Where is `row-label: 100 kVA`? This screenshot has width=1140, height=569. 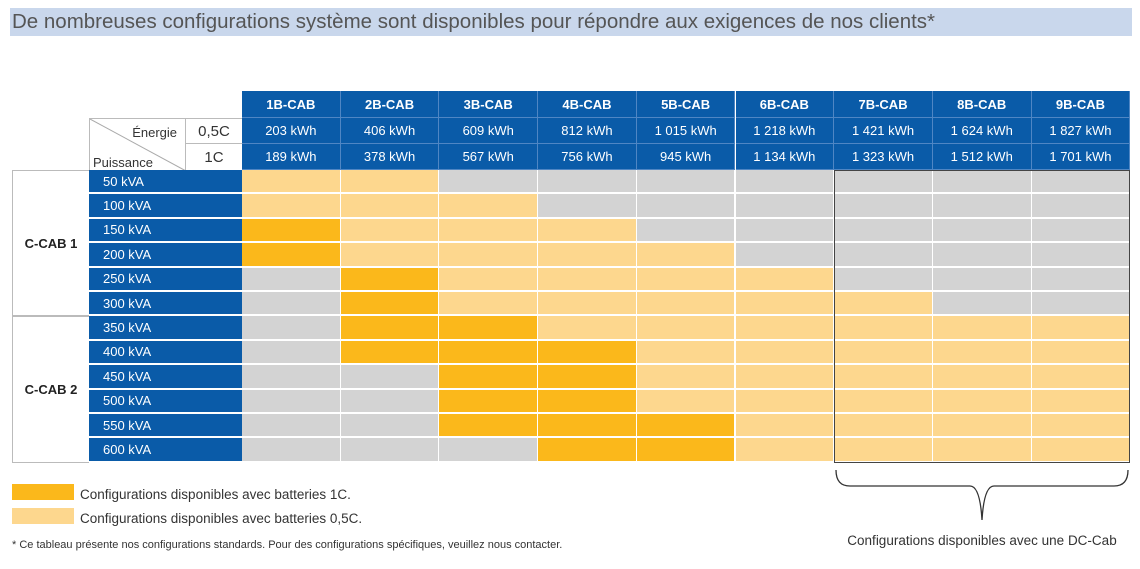 row-label: 100 kVA is located at coordinates (165, 206).